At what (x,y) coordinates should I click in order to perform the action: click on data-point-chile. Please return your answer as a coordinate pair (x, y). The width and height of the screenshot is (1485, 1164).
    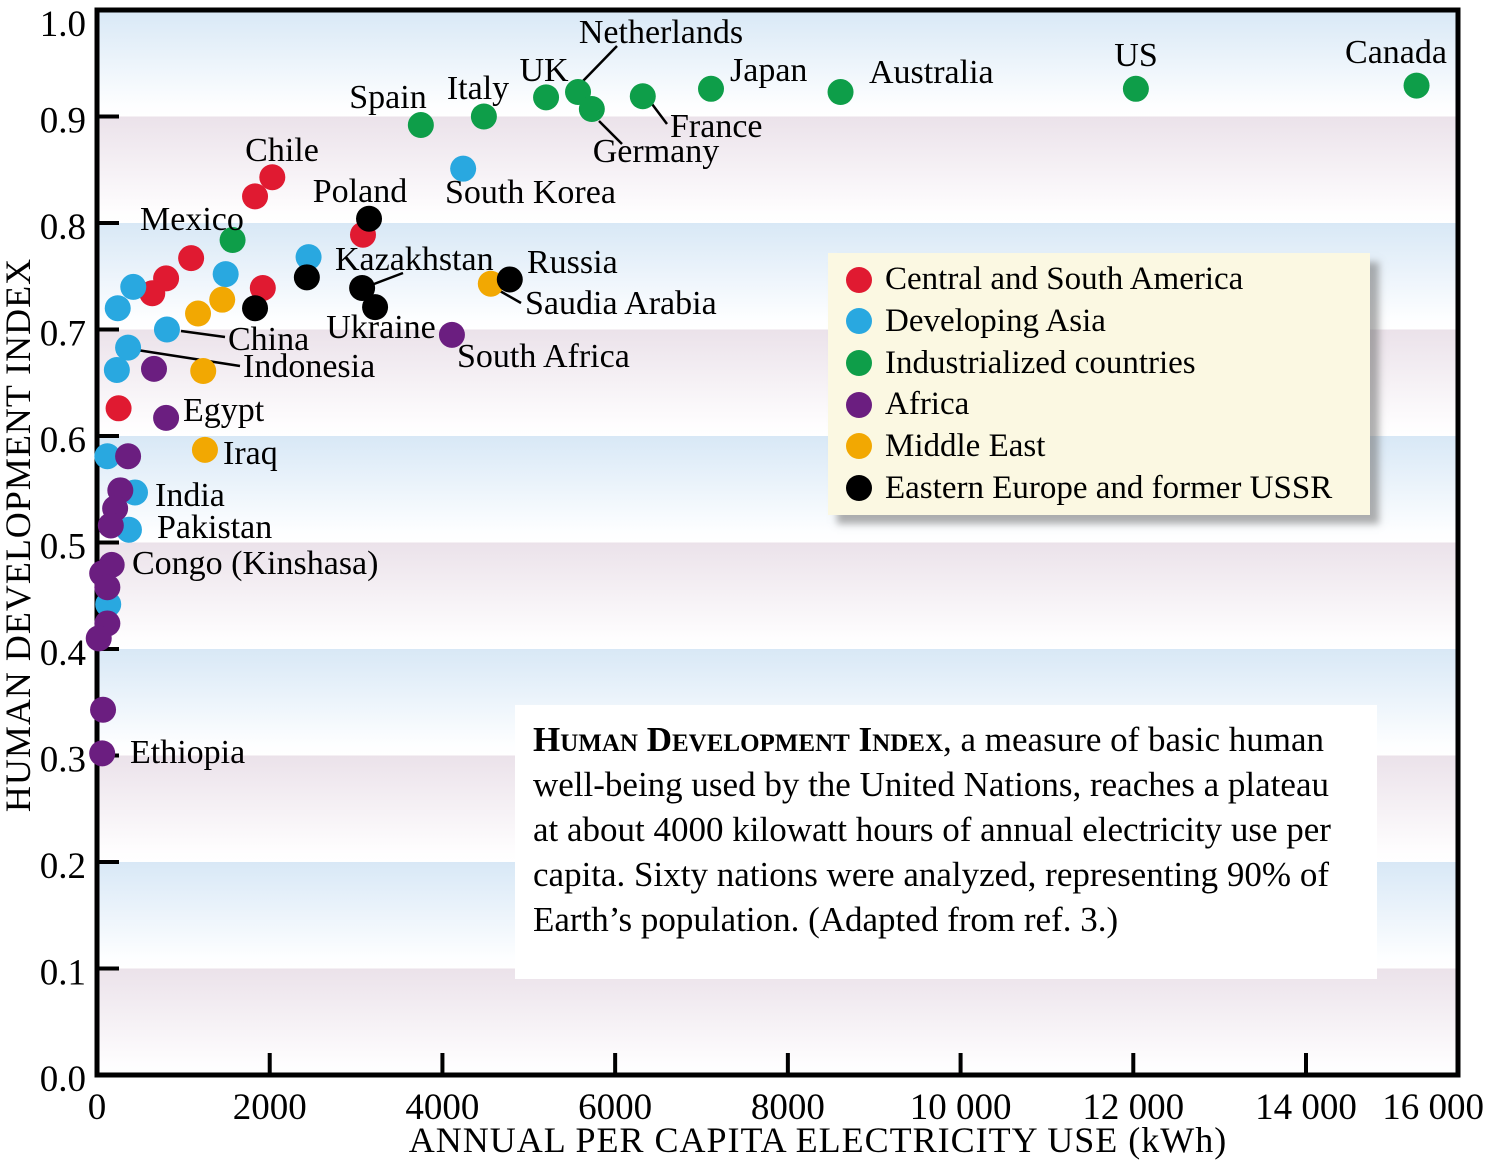
    Looking at the image, I should click on (272, 177).